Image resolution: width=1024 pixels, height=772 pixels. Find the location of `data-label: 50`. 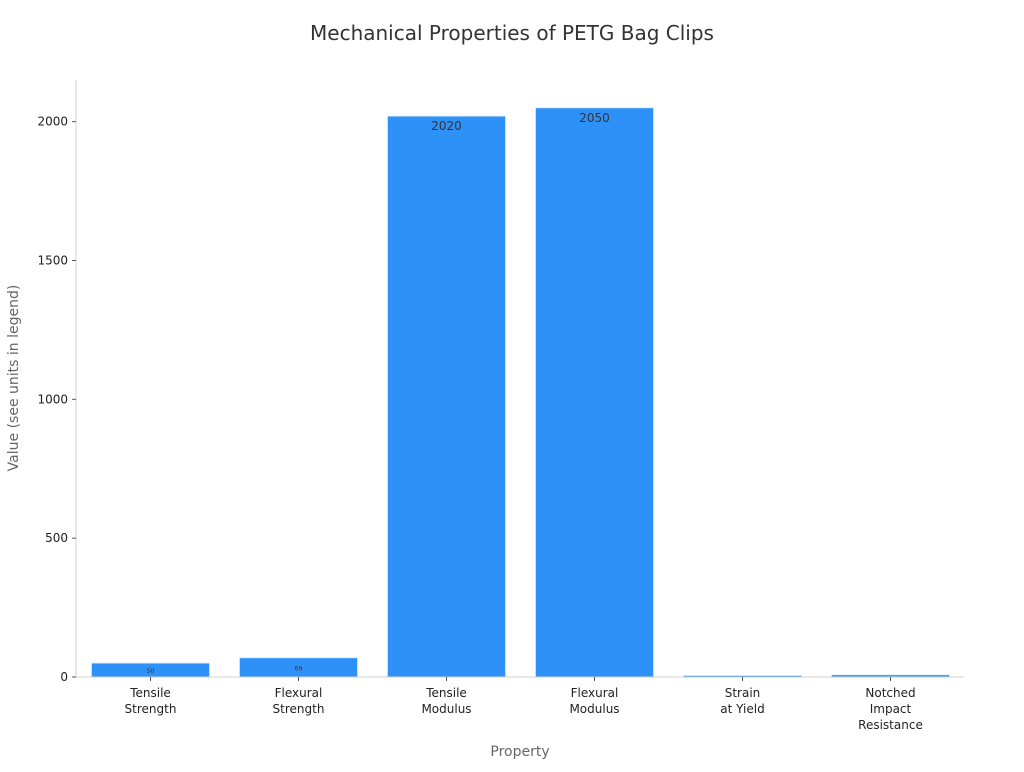

data-label: 50 is located at coordinates (151, 671).